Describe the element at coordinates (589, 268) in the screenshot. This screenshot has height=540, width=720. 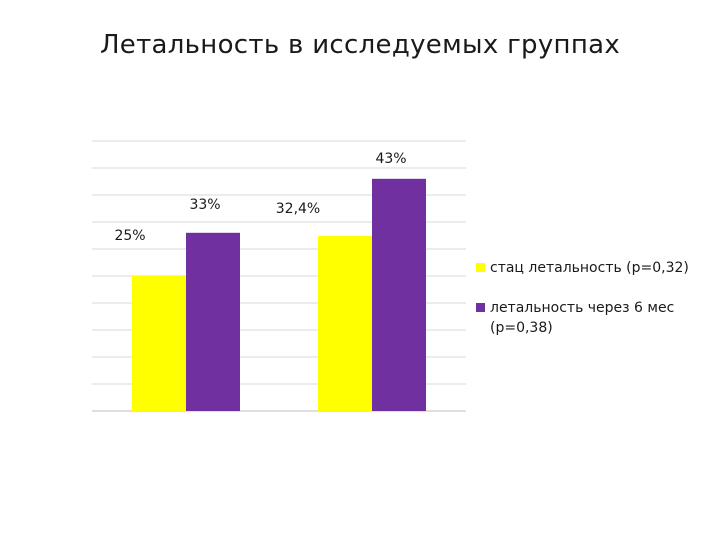
I see `legend-label-series-1: стац летальность (р=0,32)` at that location.